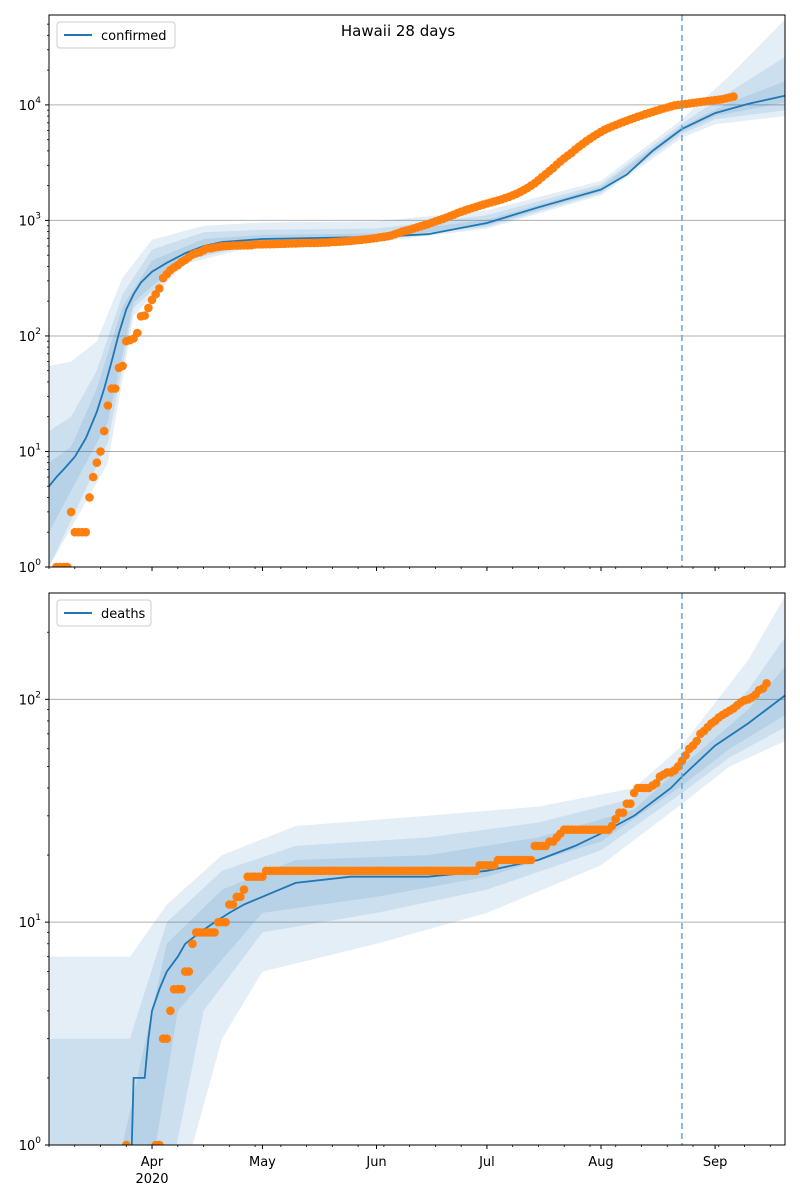  I want to click on y-tick-label: 10³, so click(30, 220).